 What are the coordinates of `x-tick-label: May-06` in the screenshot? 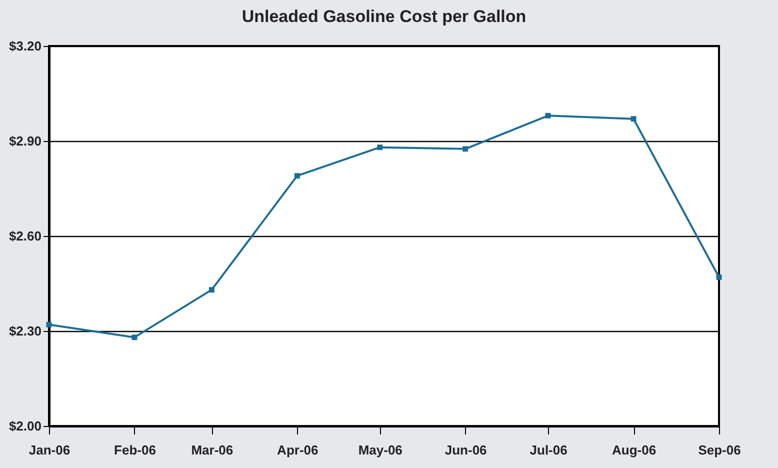 It's located at (380, 450).